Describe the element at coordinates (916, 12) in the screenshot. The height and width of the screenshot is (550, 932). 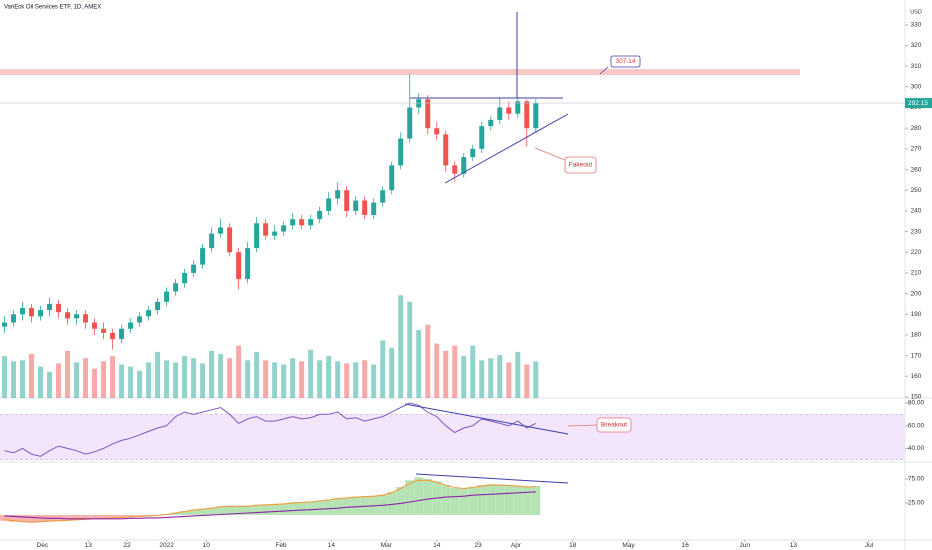
I see `currency-label: USD` at that location.